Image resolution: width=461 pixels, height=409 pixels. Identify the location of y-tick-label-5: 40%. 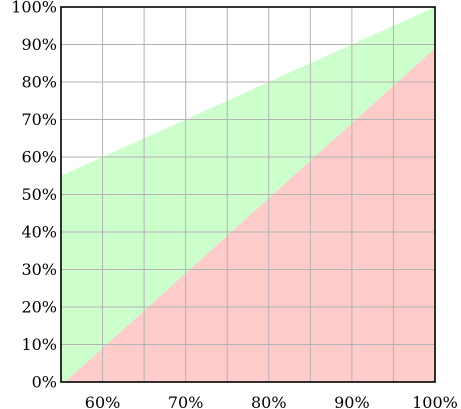
(39, 232).